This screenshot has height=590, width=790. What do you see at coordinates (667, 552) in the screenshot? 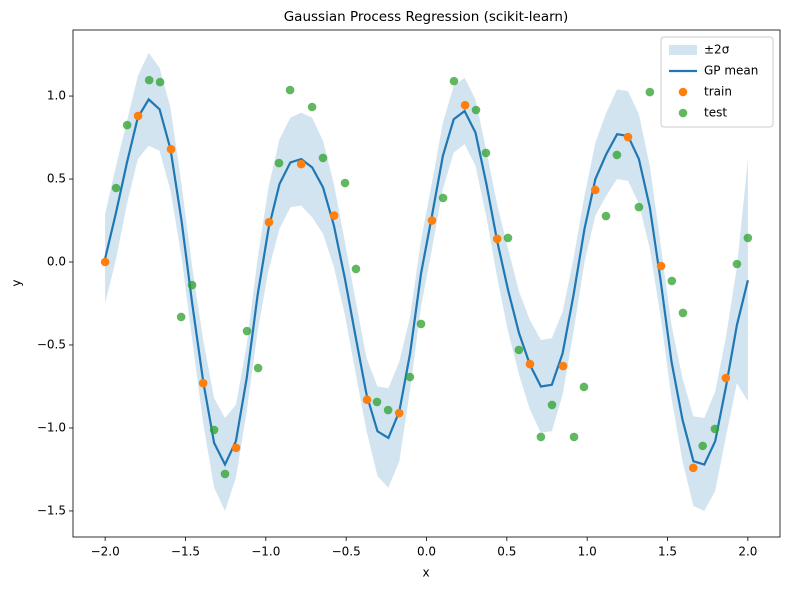
I see `x-tick-label: 1.5` at bounding box center [667, 552].